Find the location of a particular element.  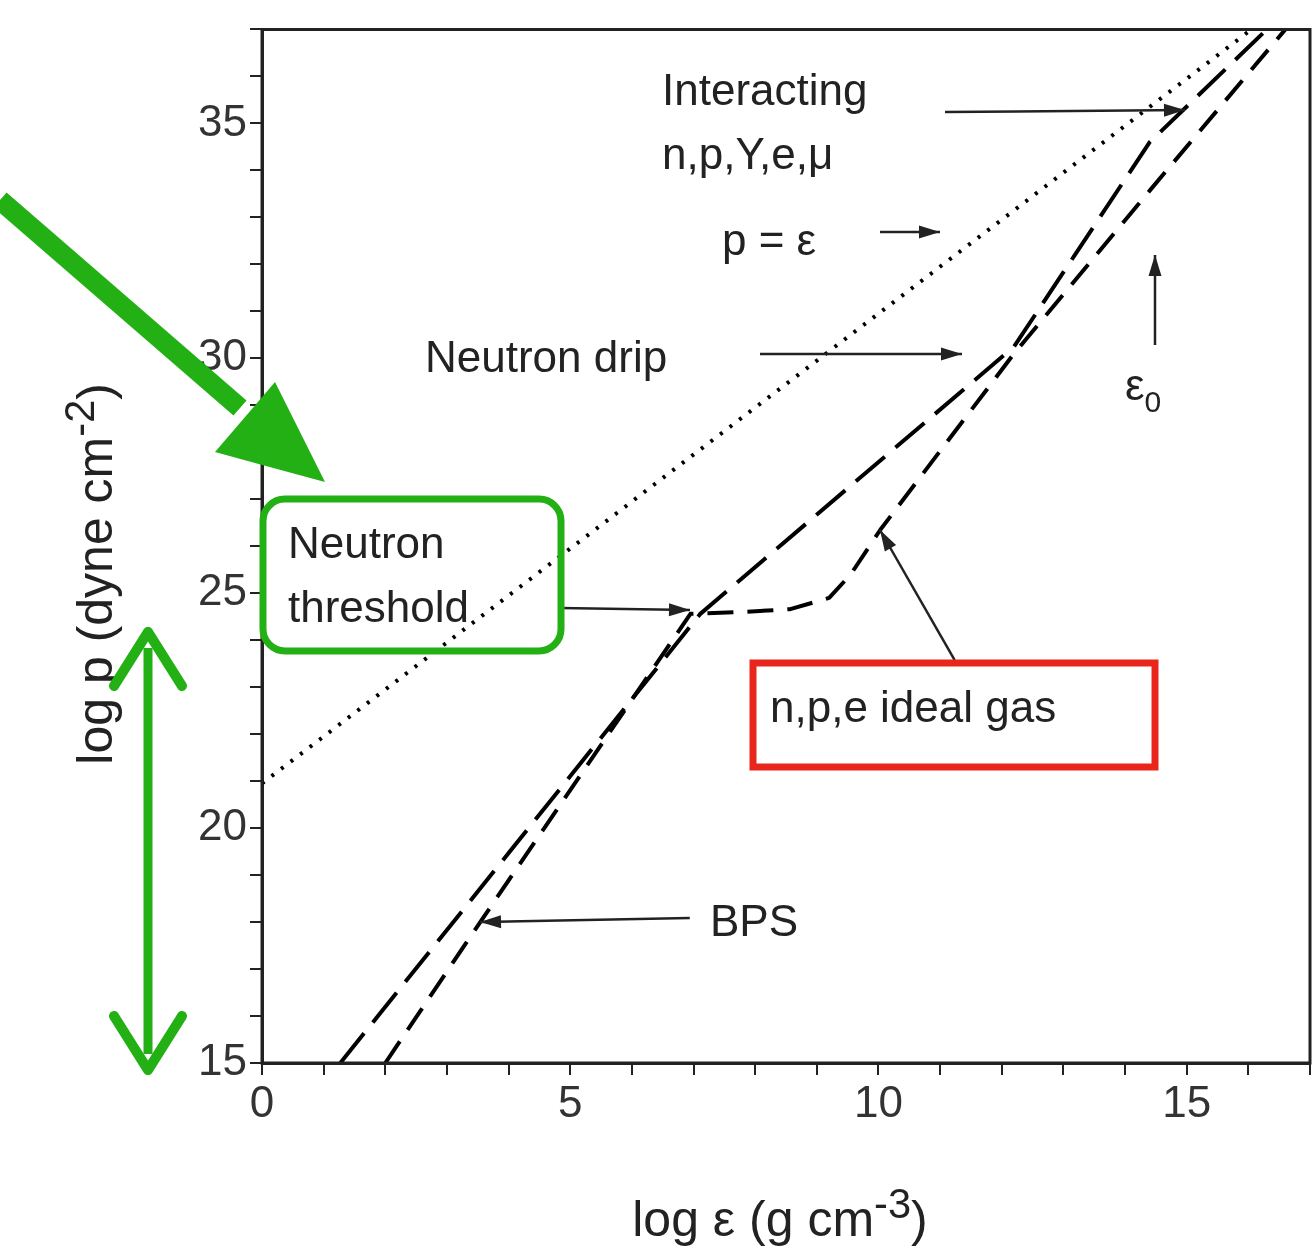

y-tick-label: 20 is located at coordinates (222, 825).